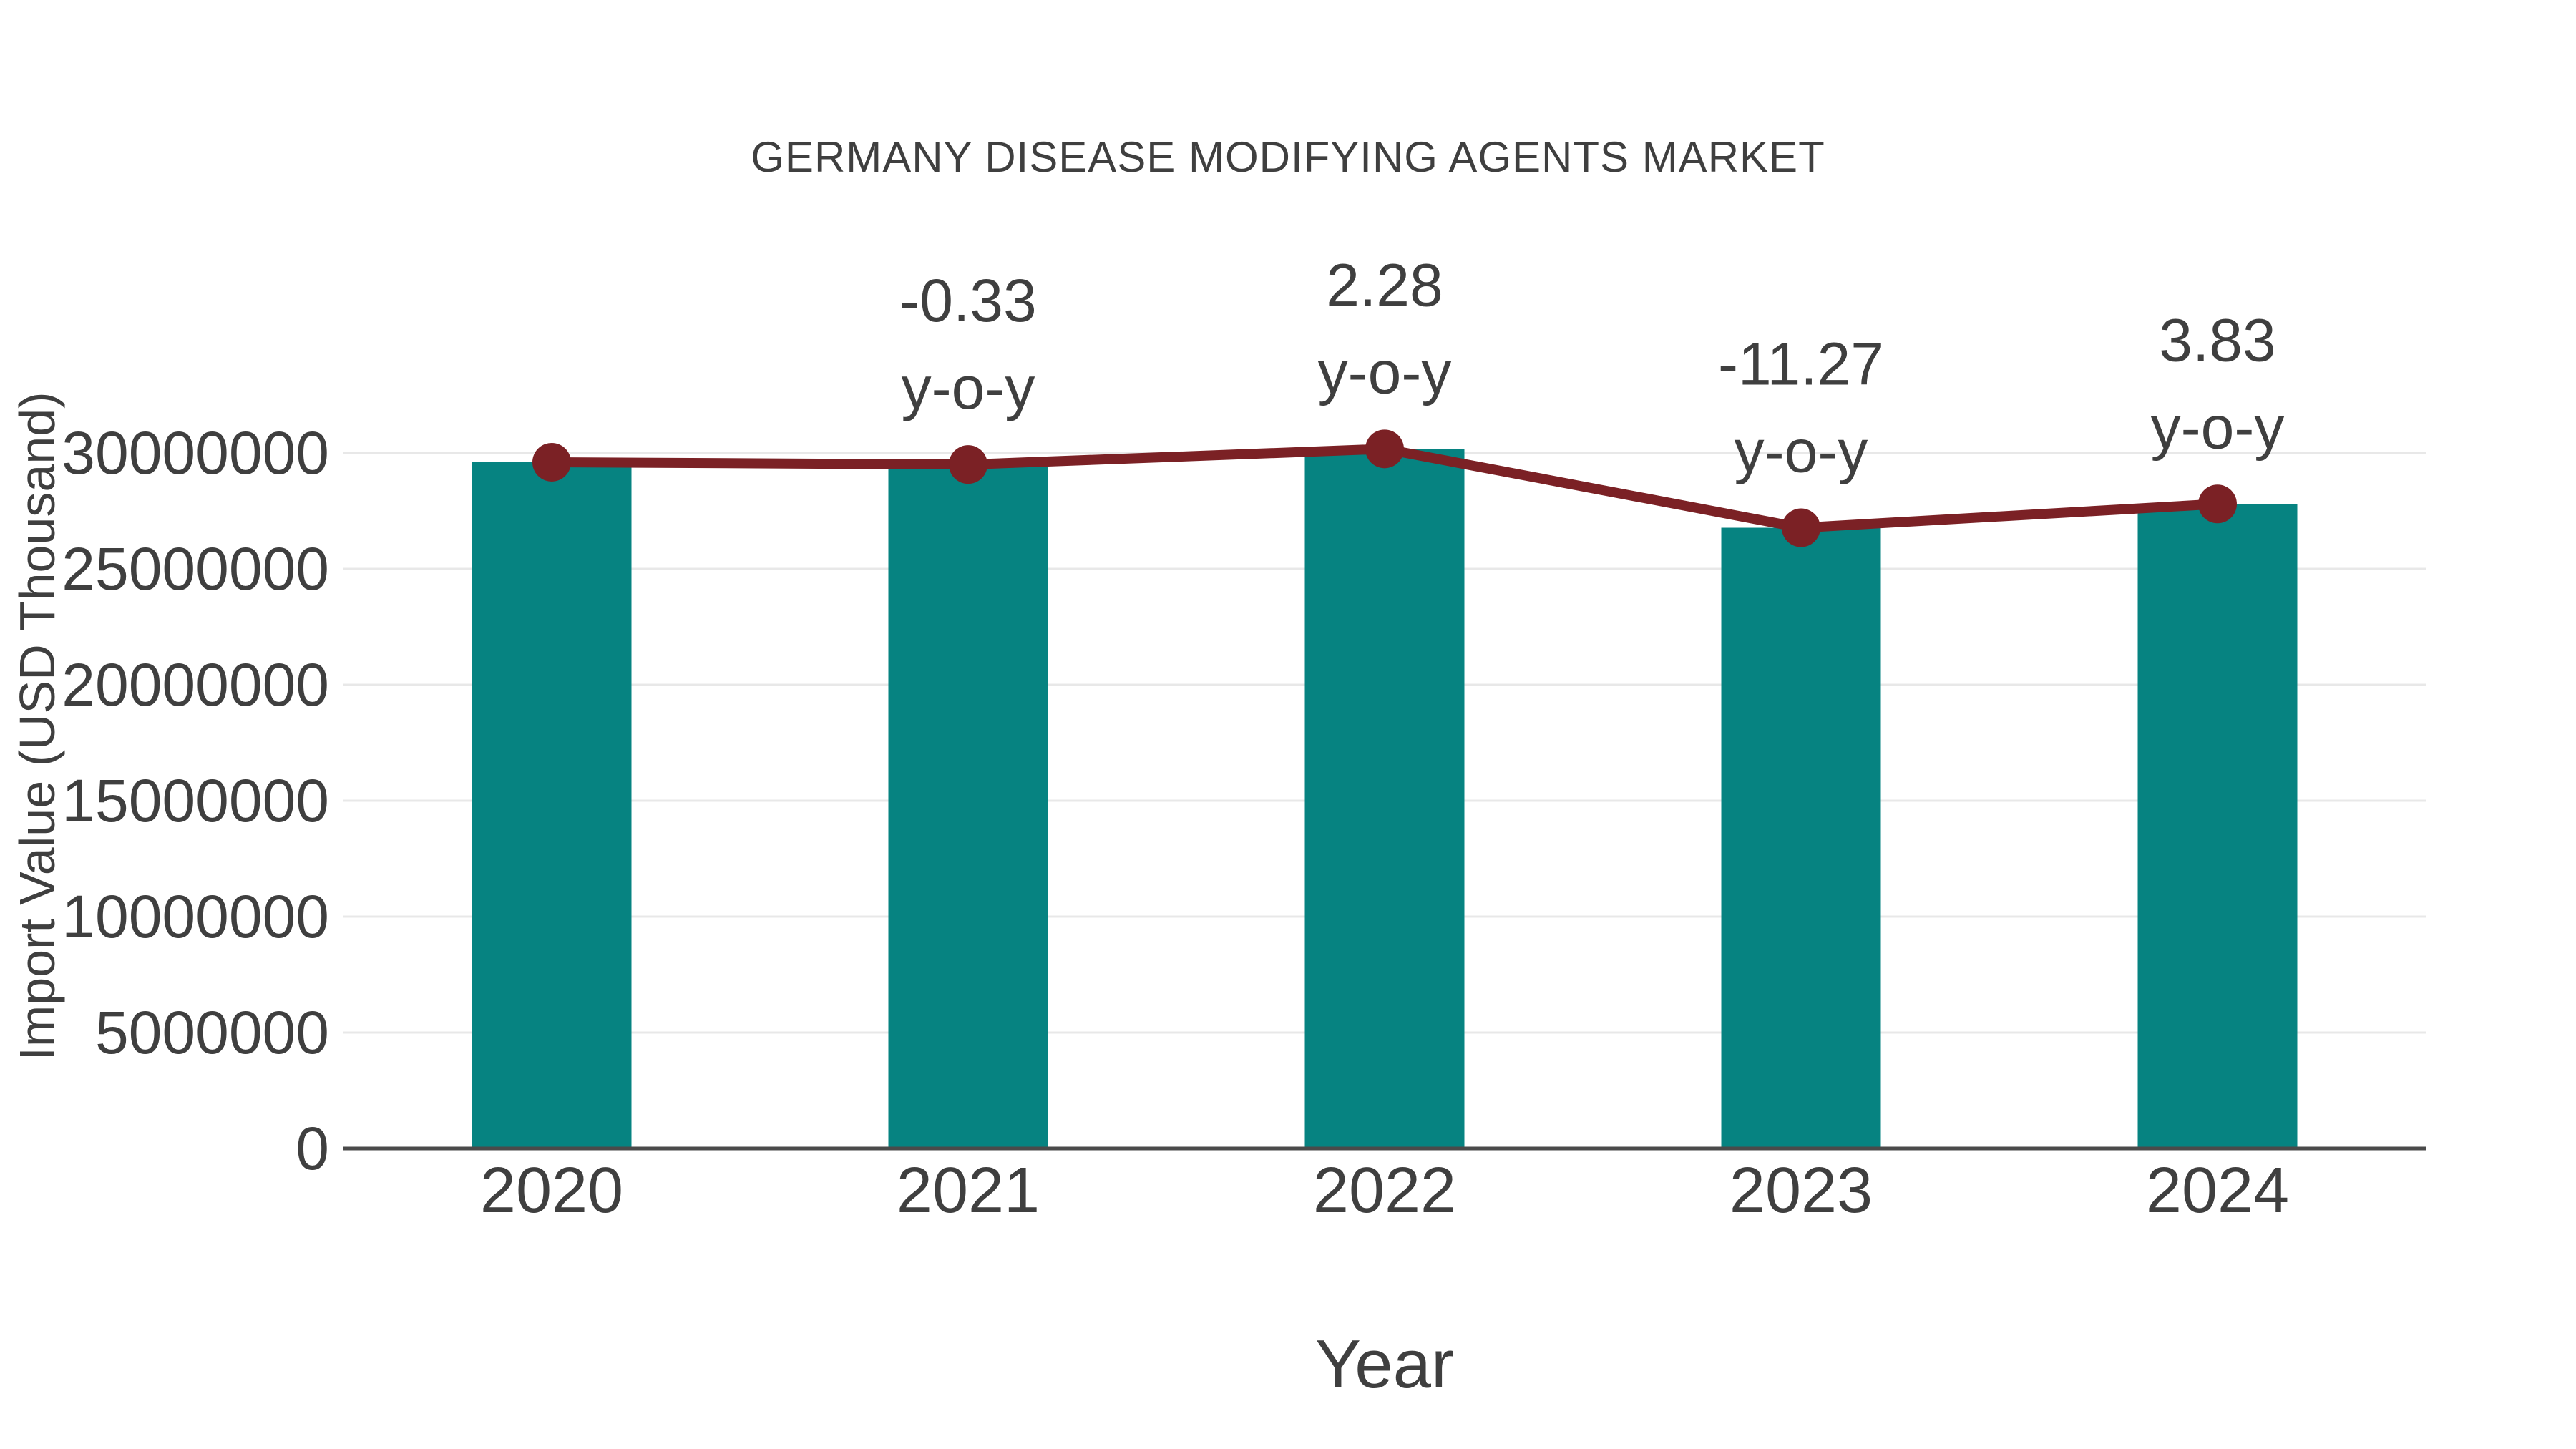 Image resolution: width=2576 pixels, height=1449 pixels. I want to click on annotation-value-2021: -0.33, so click(967, 300).